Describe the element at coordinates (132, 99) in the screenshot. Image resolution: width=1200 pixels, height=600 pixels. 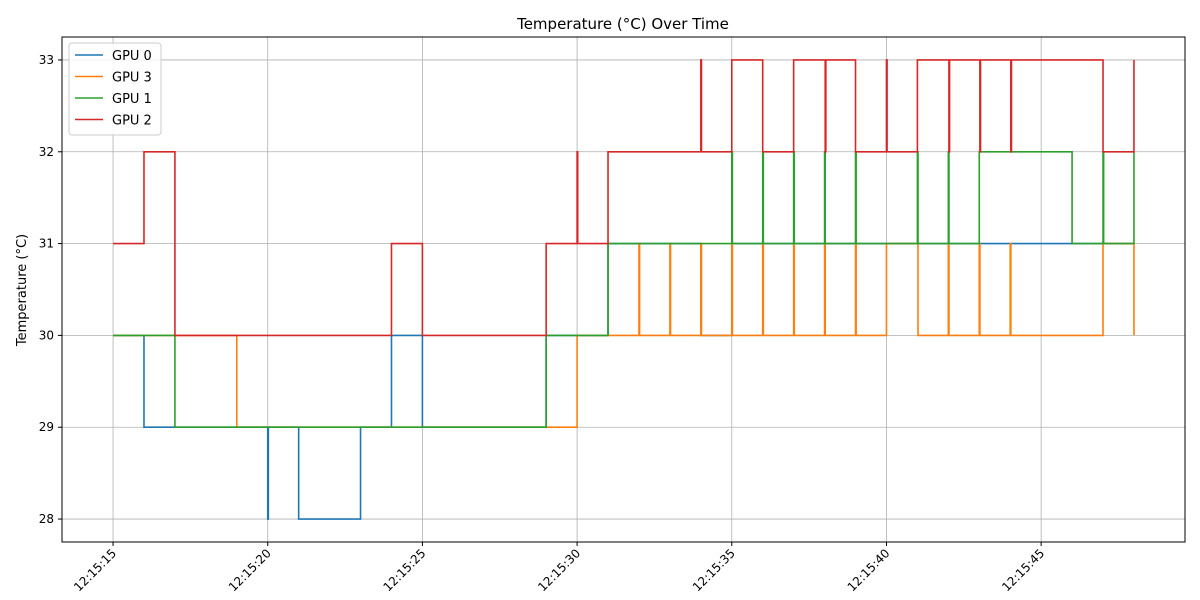
I see `legend-label: GPU 1` at that location.